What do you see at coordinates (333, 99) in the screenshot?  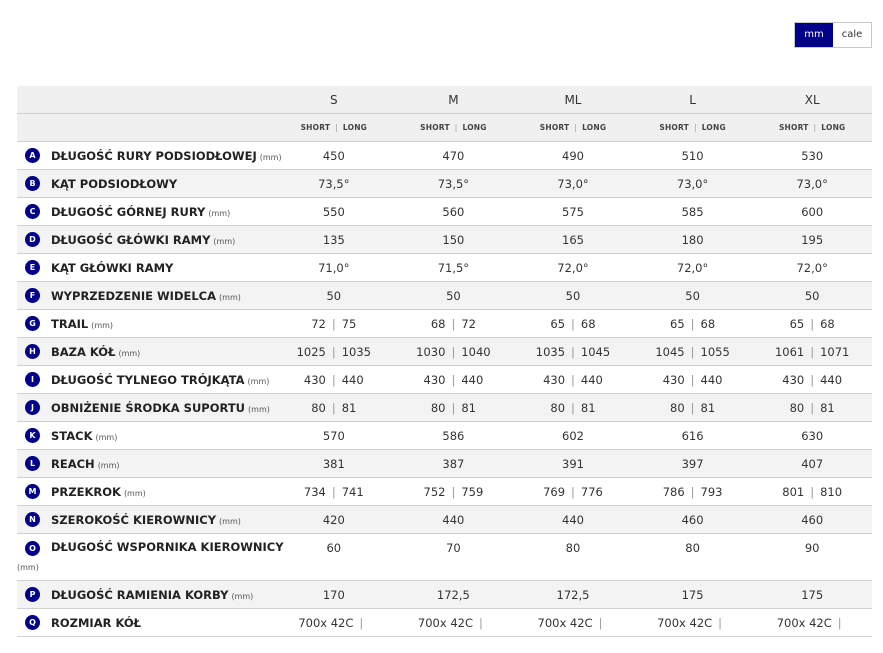 I see `size-s-header: S` at bounding box center [333, 99].